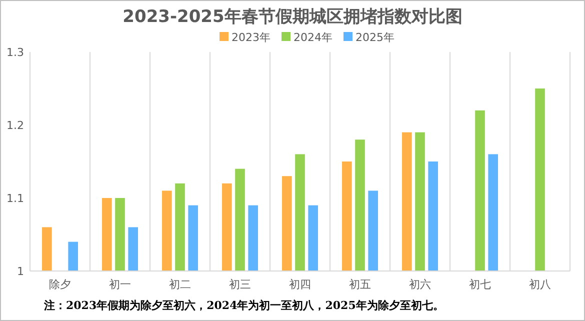 This screenshot has height=321, width=585. What do you see at coordinates (420, 284) in the screenshot?
I see `x-tick-label: 初六` at bounding box center [420, 284].